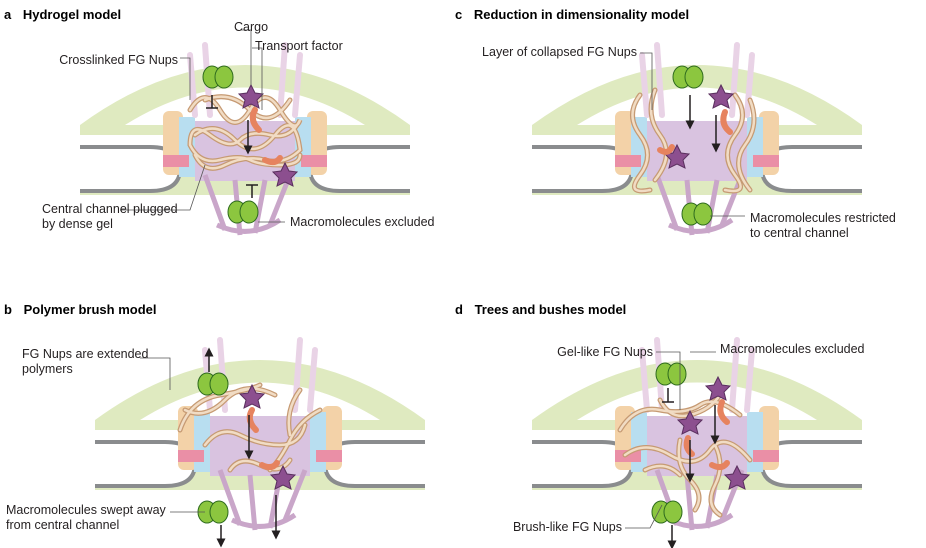  I want to click on panel-d-block, so click(668, 395).